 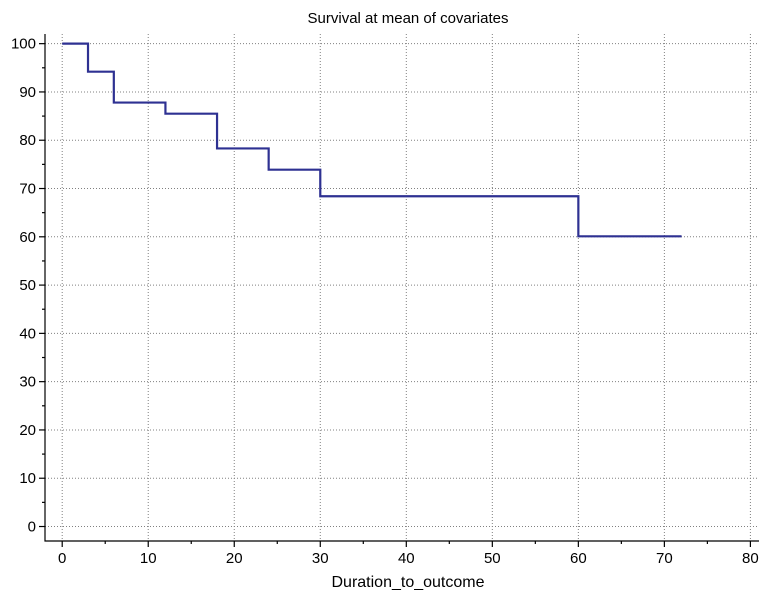 I want to click on y-tick-label-40: 40, so click(x=27, y=333).